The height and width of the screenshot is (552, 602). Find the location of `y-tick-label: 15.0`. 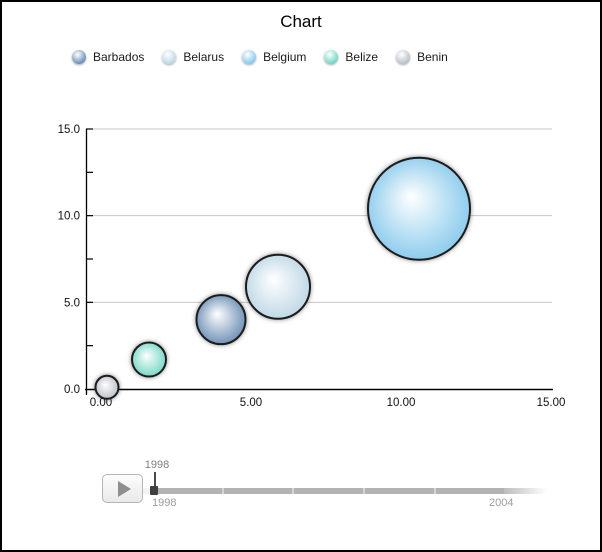

y-tick-label: 15.0 is located at coordinates (69, 130).